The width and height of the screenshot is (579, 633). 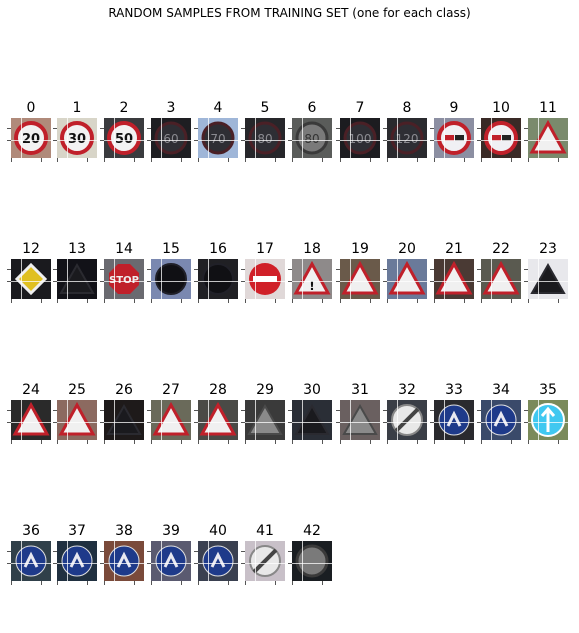 I want to click on sample-6: 6 80, so click(x=313, y=132).